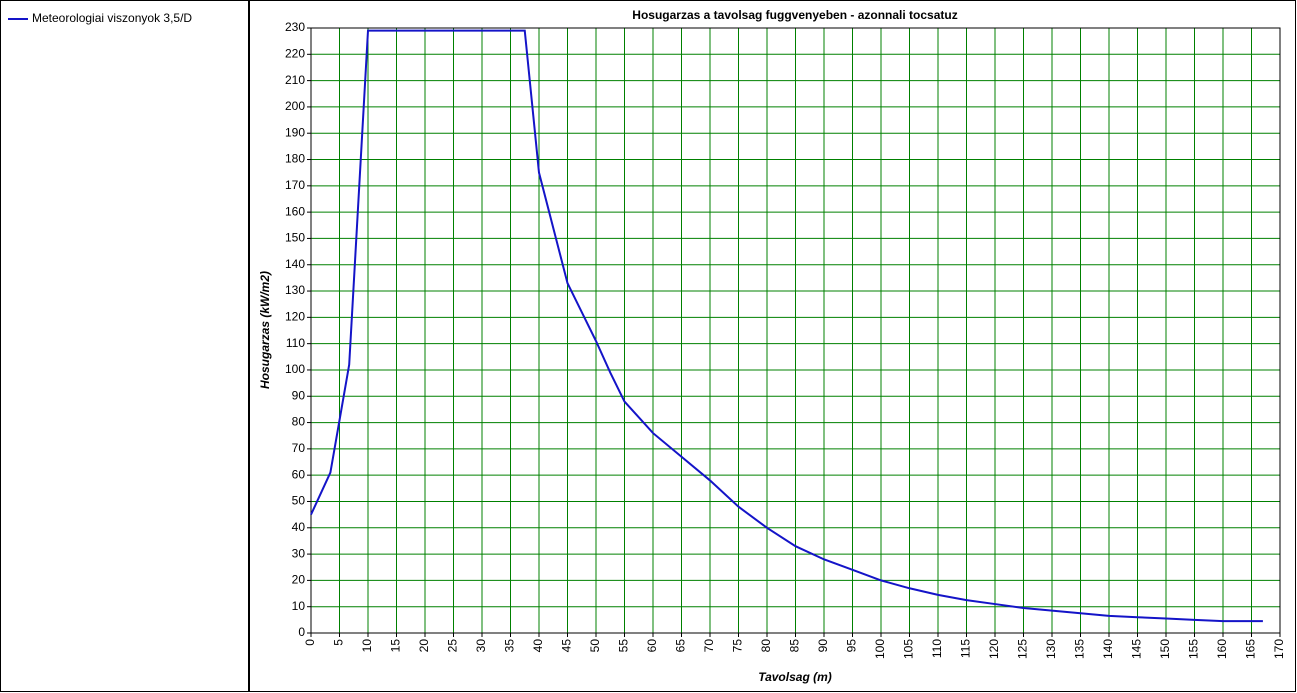  I want to click on y-tick-label: 20, so click(299, 580).